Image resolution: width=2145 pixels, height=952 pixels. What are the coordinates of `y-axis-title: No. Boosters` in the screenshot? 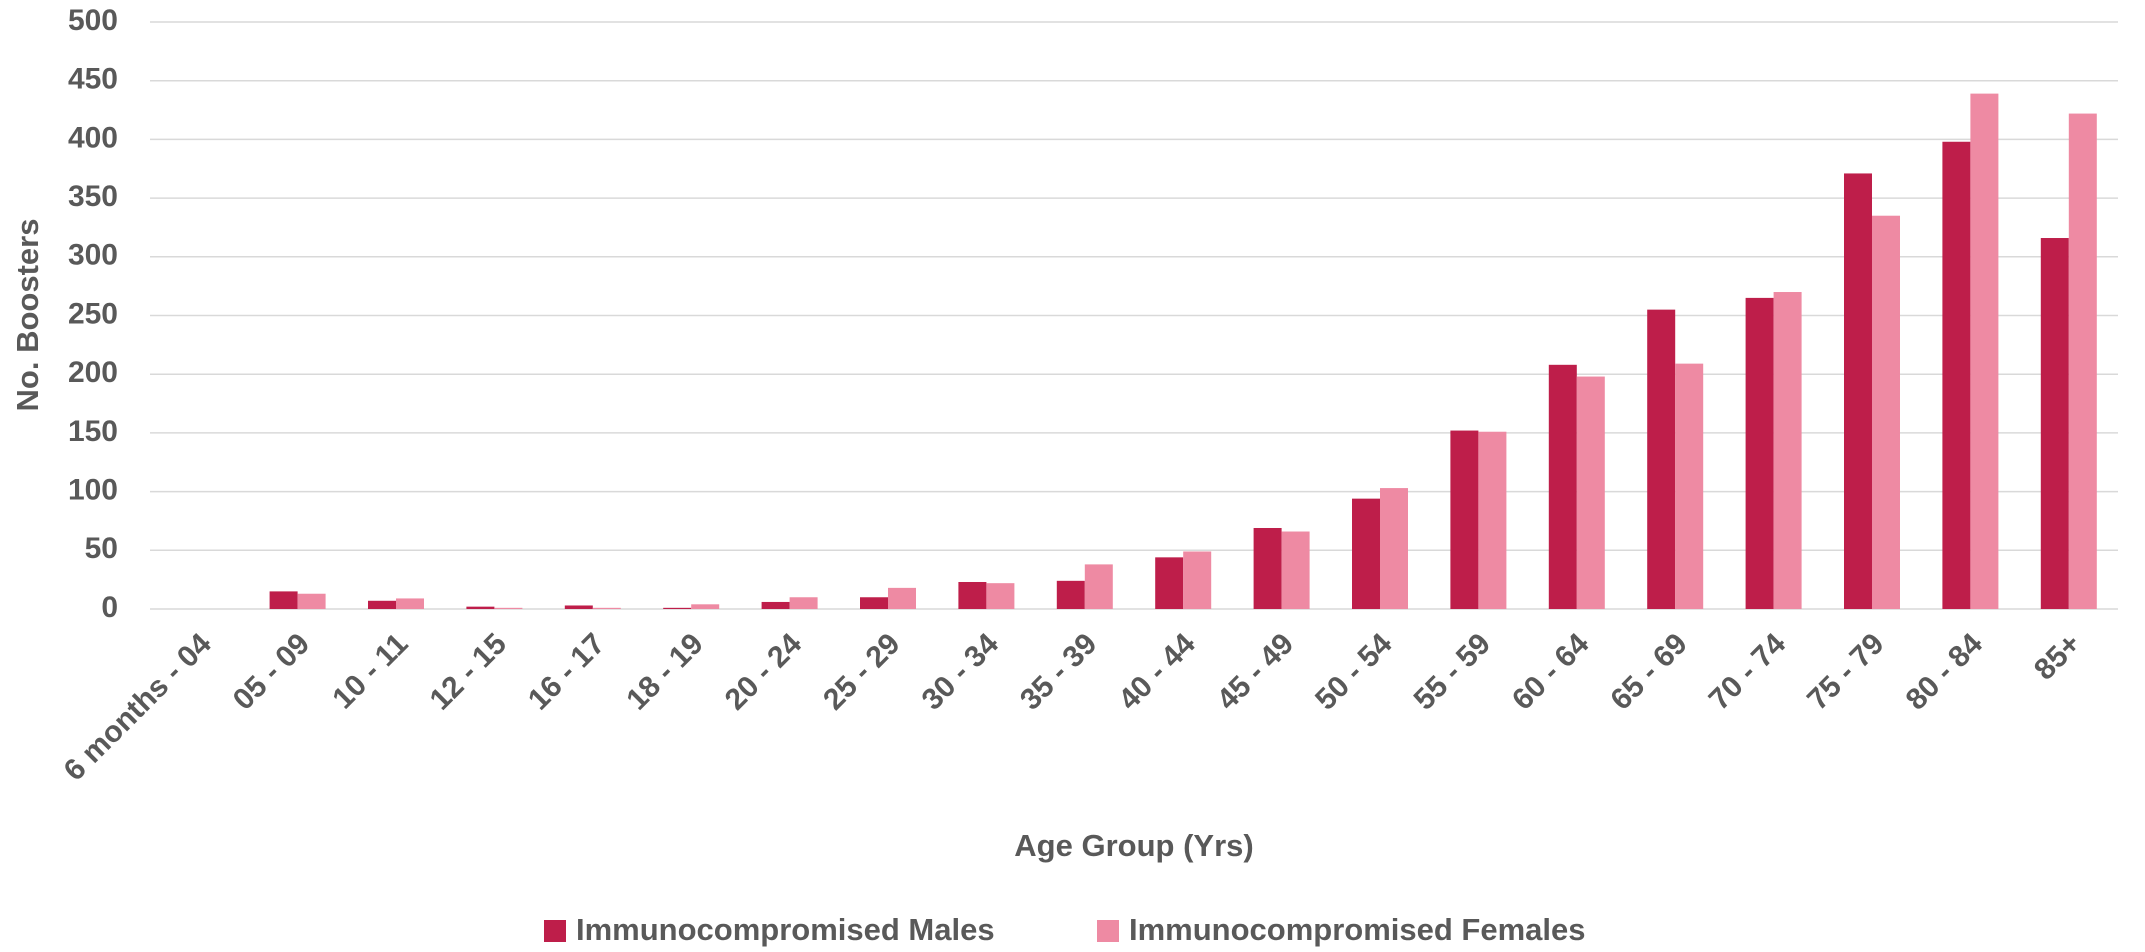 It's located at (27, 315).